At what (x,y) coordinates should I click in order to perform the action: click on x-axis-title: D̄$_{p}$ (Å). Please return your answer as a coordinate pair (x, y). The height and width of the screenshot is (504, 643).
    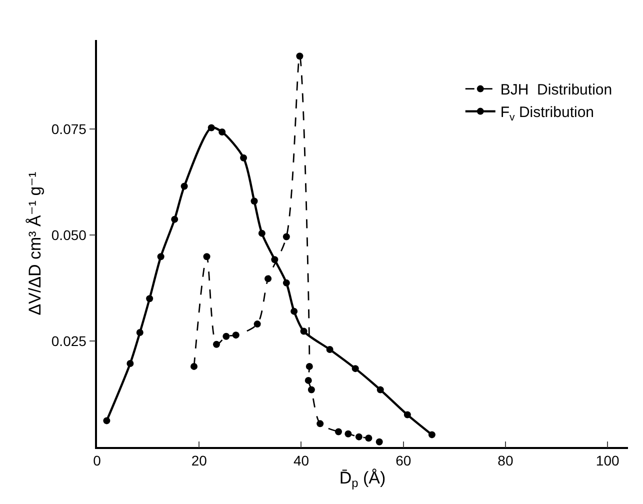
    Looking at the image, I should click on (362, 479).